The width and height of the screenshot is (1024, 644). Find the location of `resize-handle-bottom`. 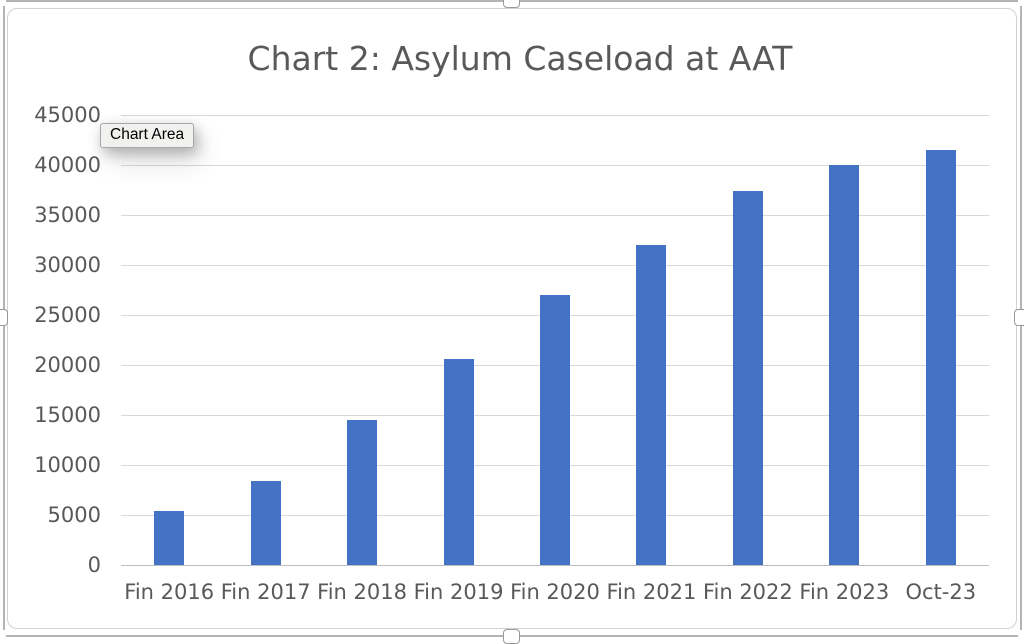

resize-handle-bottom is located at coordinates (511, 636).